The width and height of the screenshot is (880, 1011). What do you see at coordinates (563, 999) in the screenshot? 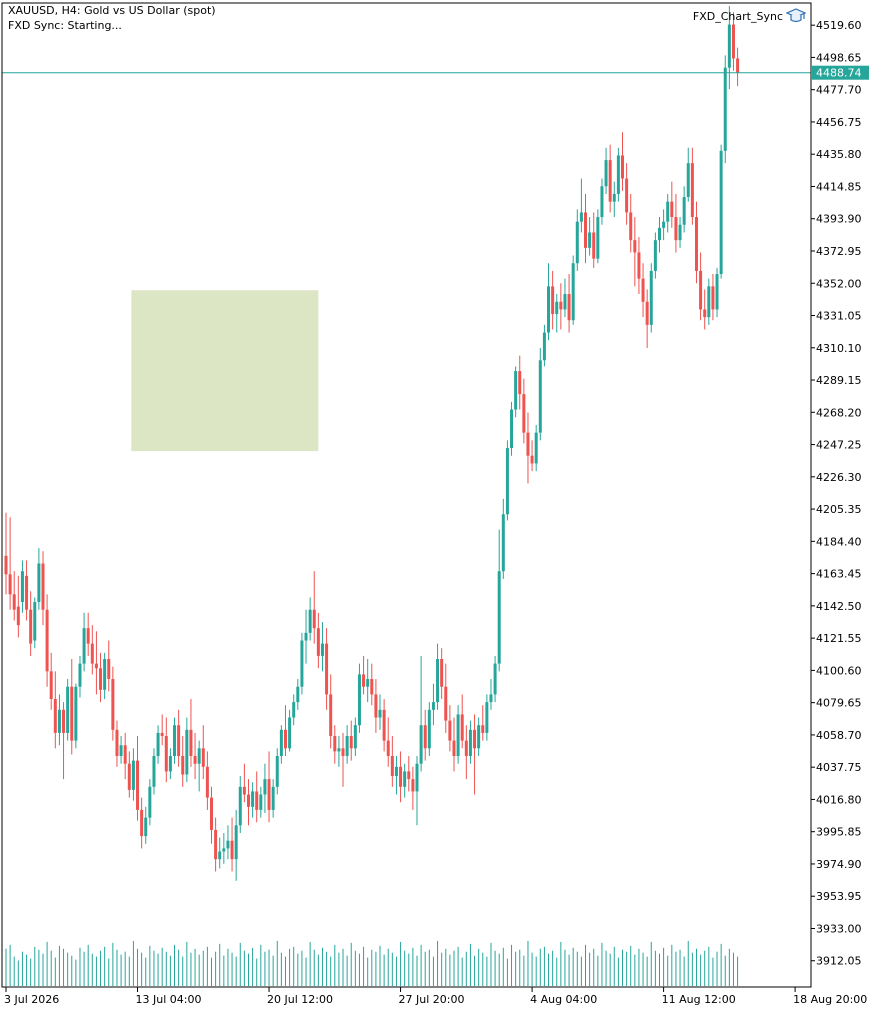
I see `x-tick-label: 4 Aug 04:00` at bounding box center [563, 999].